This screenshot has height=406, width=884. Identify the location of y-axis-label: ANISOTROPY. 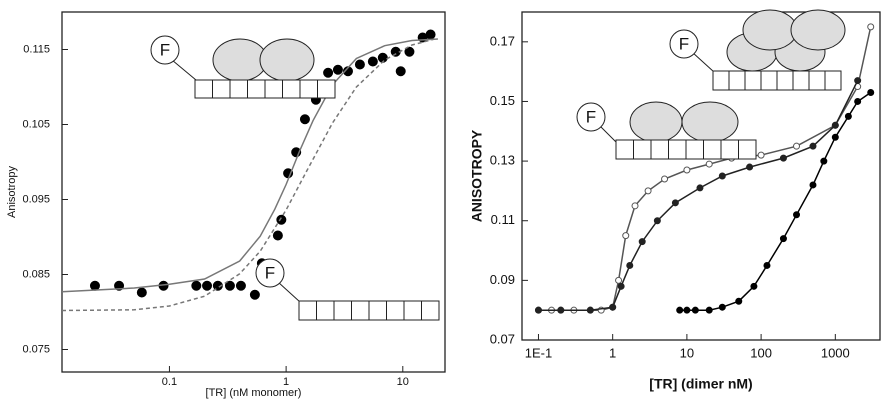
(477, 175).